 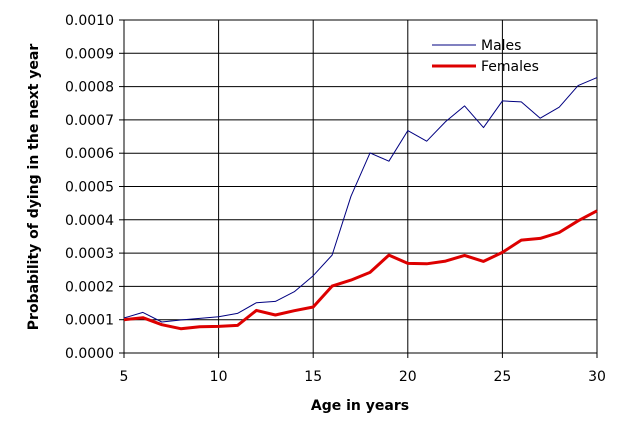 What do you see at coordinates (219, 377) in the screenshot?
I see `x-tick-label: 10` at bounding box center [219, 377].